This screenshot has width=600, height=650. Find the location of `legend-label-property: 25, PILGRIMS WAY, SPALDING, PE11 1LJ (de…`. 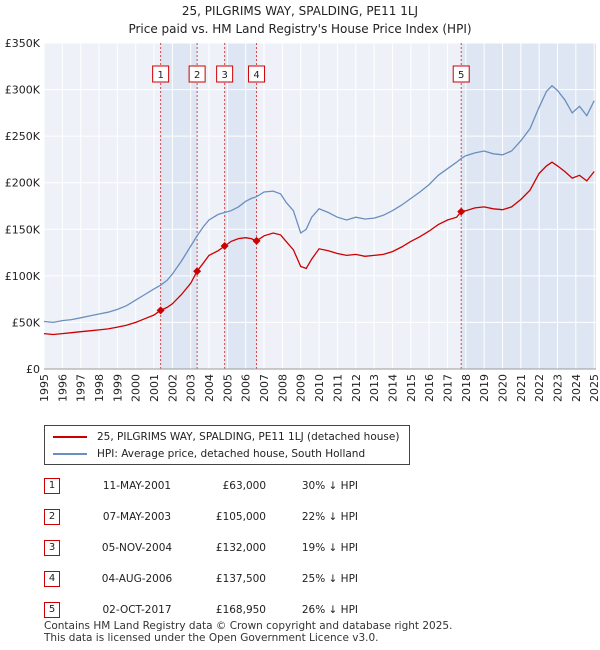

legend-label-property: 25, PILGRIMS WAY, SPALDING, PE11 1LJ (de… is located at coordinates (248, 437).